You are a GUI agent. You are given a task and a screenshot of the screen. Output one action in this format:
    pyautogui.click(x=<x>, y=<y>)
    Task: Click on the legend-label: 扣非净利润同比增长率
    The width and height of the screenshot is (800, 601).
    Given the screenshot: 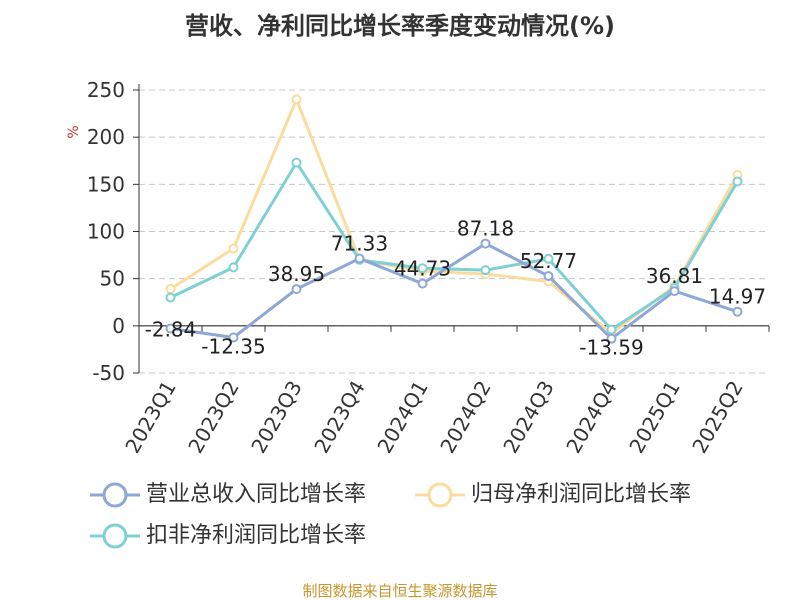 What is the action you would take?
    pyautogui.click(x=256, y=535)
    